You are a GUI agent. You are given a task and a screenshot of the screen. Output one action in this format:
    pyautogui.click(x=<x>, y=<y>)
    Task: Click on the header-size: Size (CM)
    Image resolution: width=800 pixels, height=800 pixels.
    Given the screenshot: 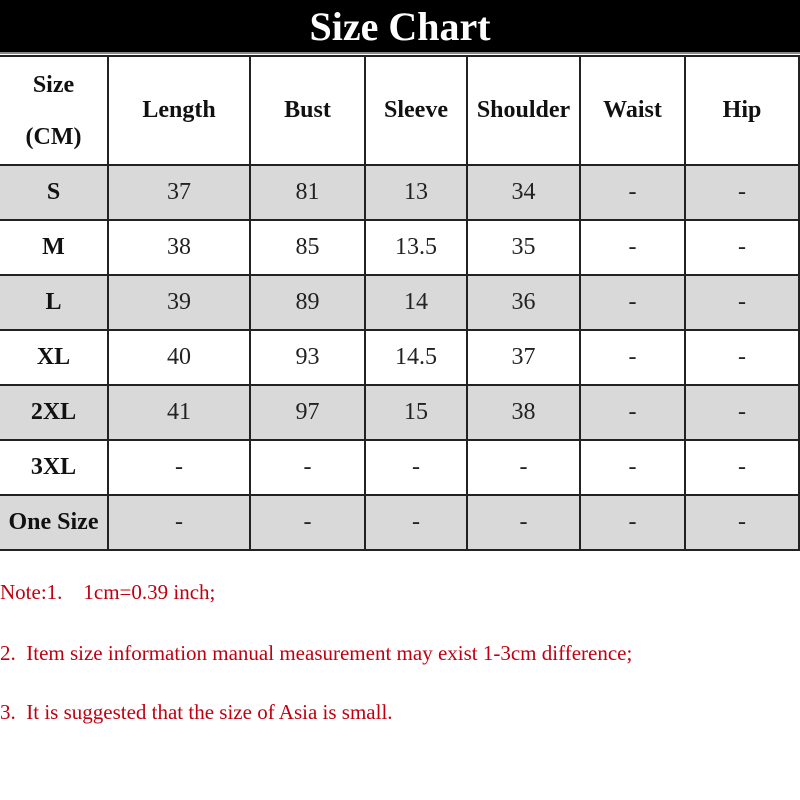 What is the action you would take?
    pyautogui.click(x=54, y=110)
    